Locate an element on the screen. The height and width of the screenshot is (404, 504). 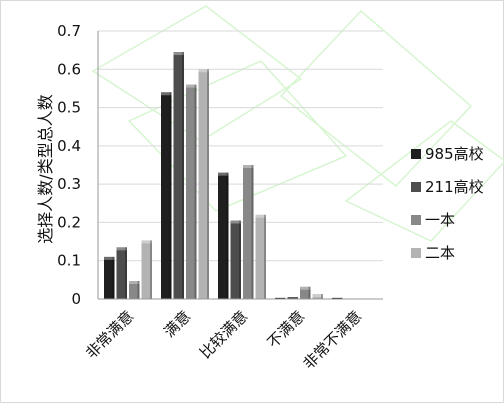
y-tick-label: 0.4 is located at coordinates (69, 146).